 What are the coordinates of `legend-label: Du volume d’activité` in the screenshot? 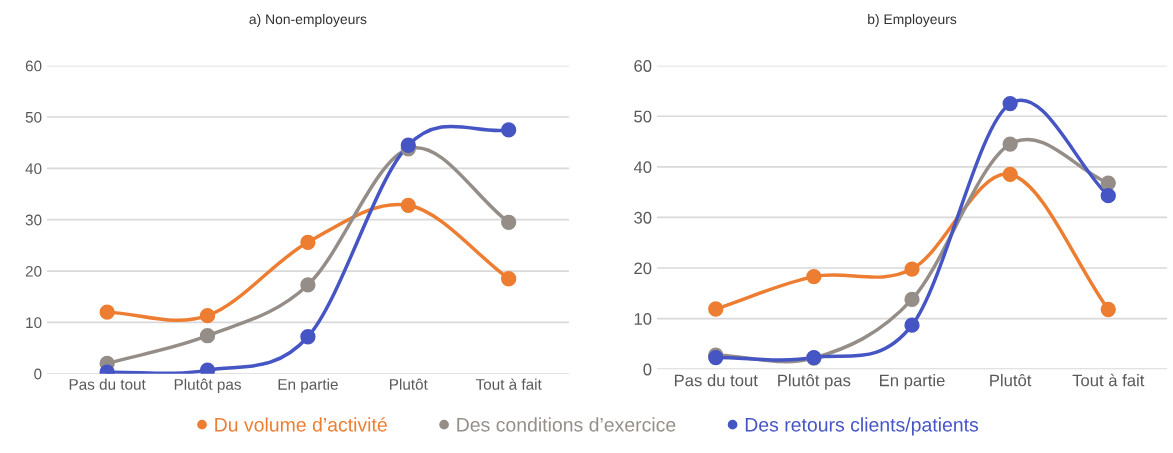 It's located at (301, 424).